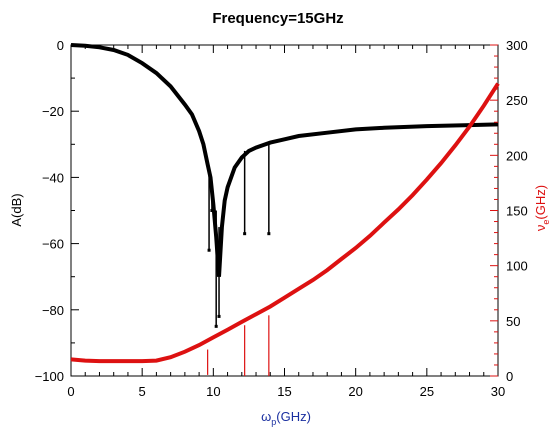 This screenshot has height=437, width=557. I want to click on right-tick-label: 100, so click(517, 266).